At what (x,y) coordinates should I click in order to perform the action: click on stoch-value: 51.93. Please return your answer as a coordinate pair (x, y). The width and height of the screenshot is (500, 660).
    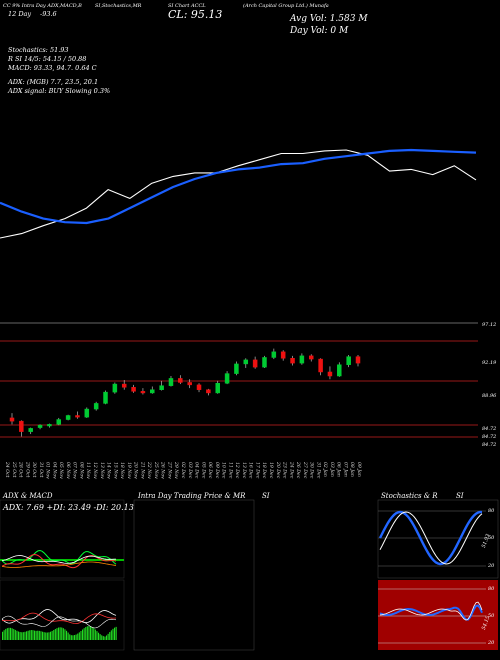
    Looking at the image, I should click on (486, 541).